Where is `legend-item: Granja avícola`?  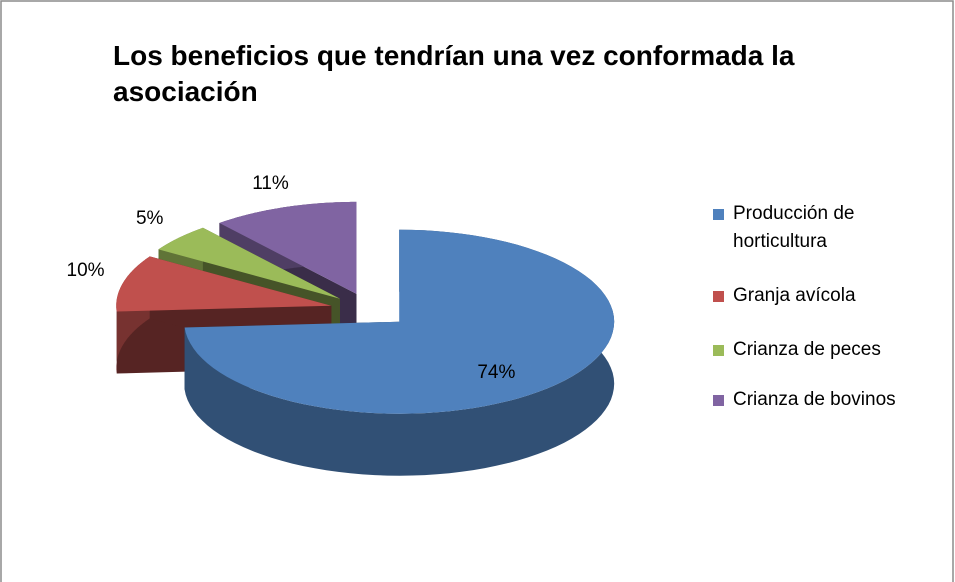 legend-item: Granja avícola is located at coordinates (830, 296).